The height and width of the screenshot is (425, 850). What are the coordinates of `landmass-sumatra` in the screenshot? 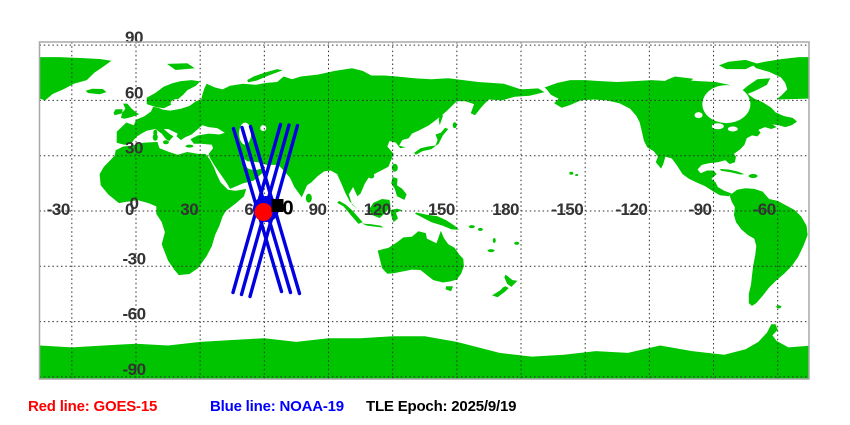 It's located at (350, 212).